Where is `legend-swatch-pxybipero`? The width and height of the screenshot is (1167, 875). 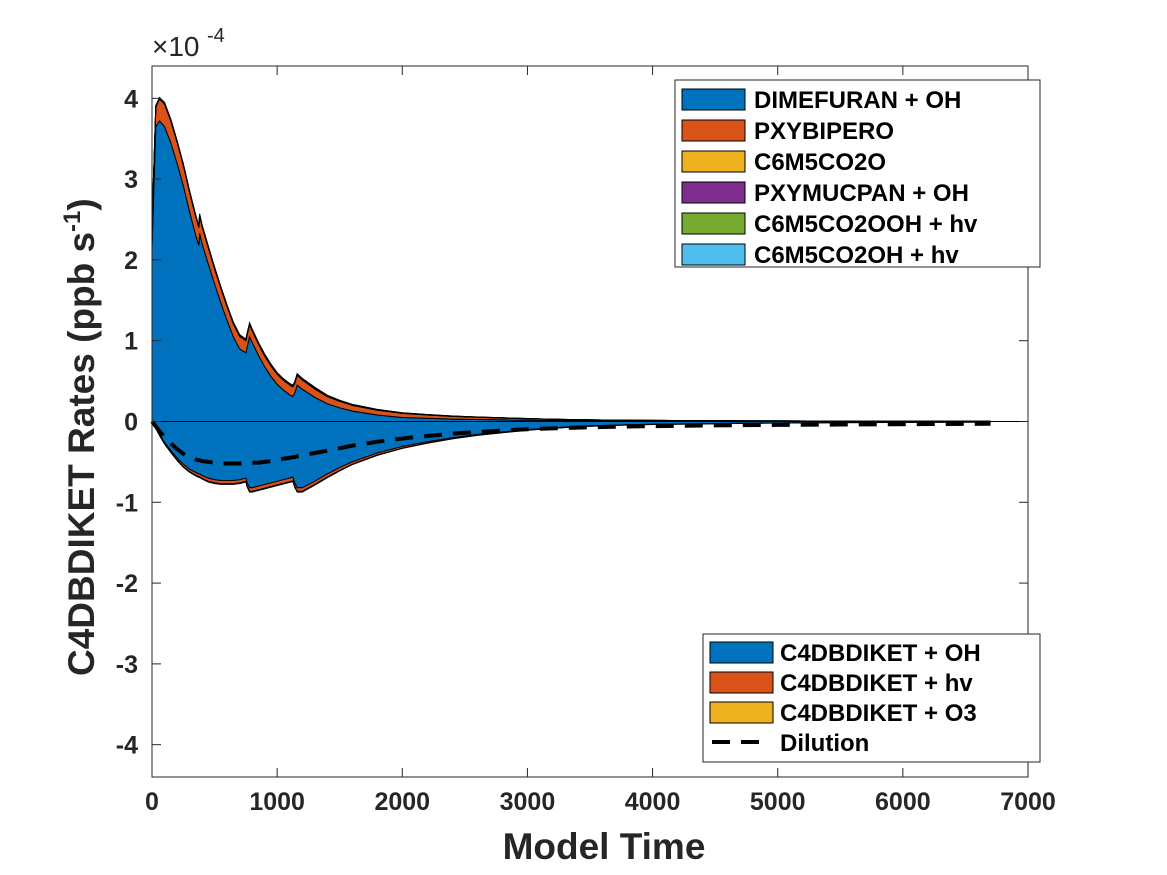
legend-swatch-pxybipero is located at coordinates (713, 130).